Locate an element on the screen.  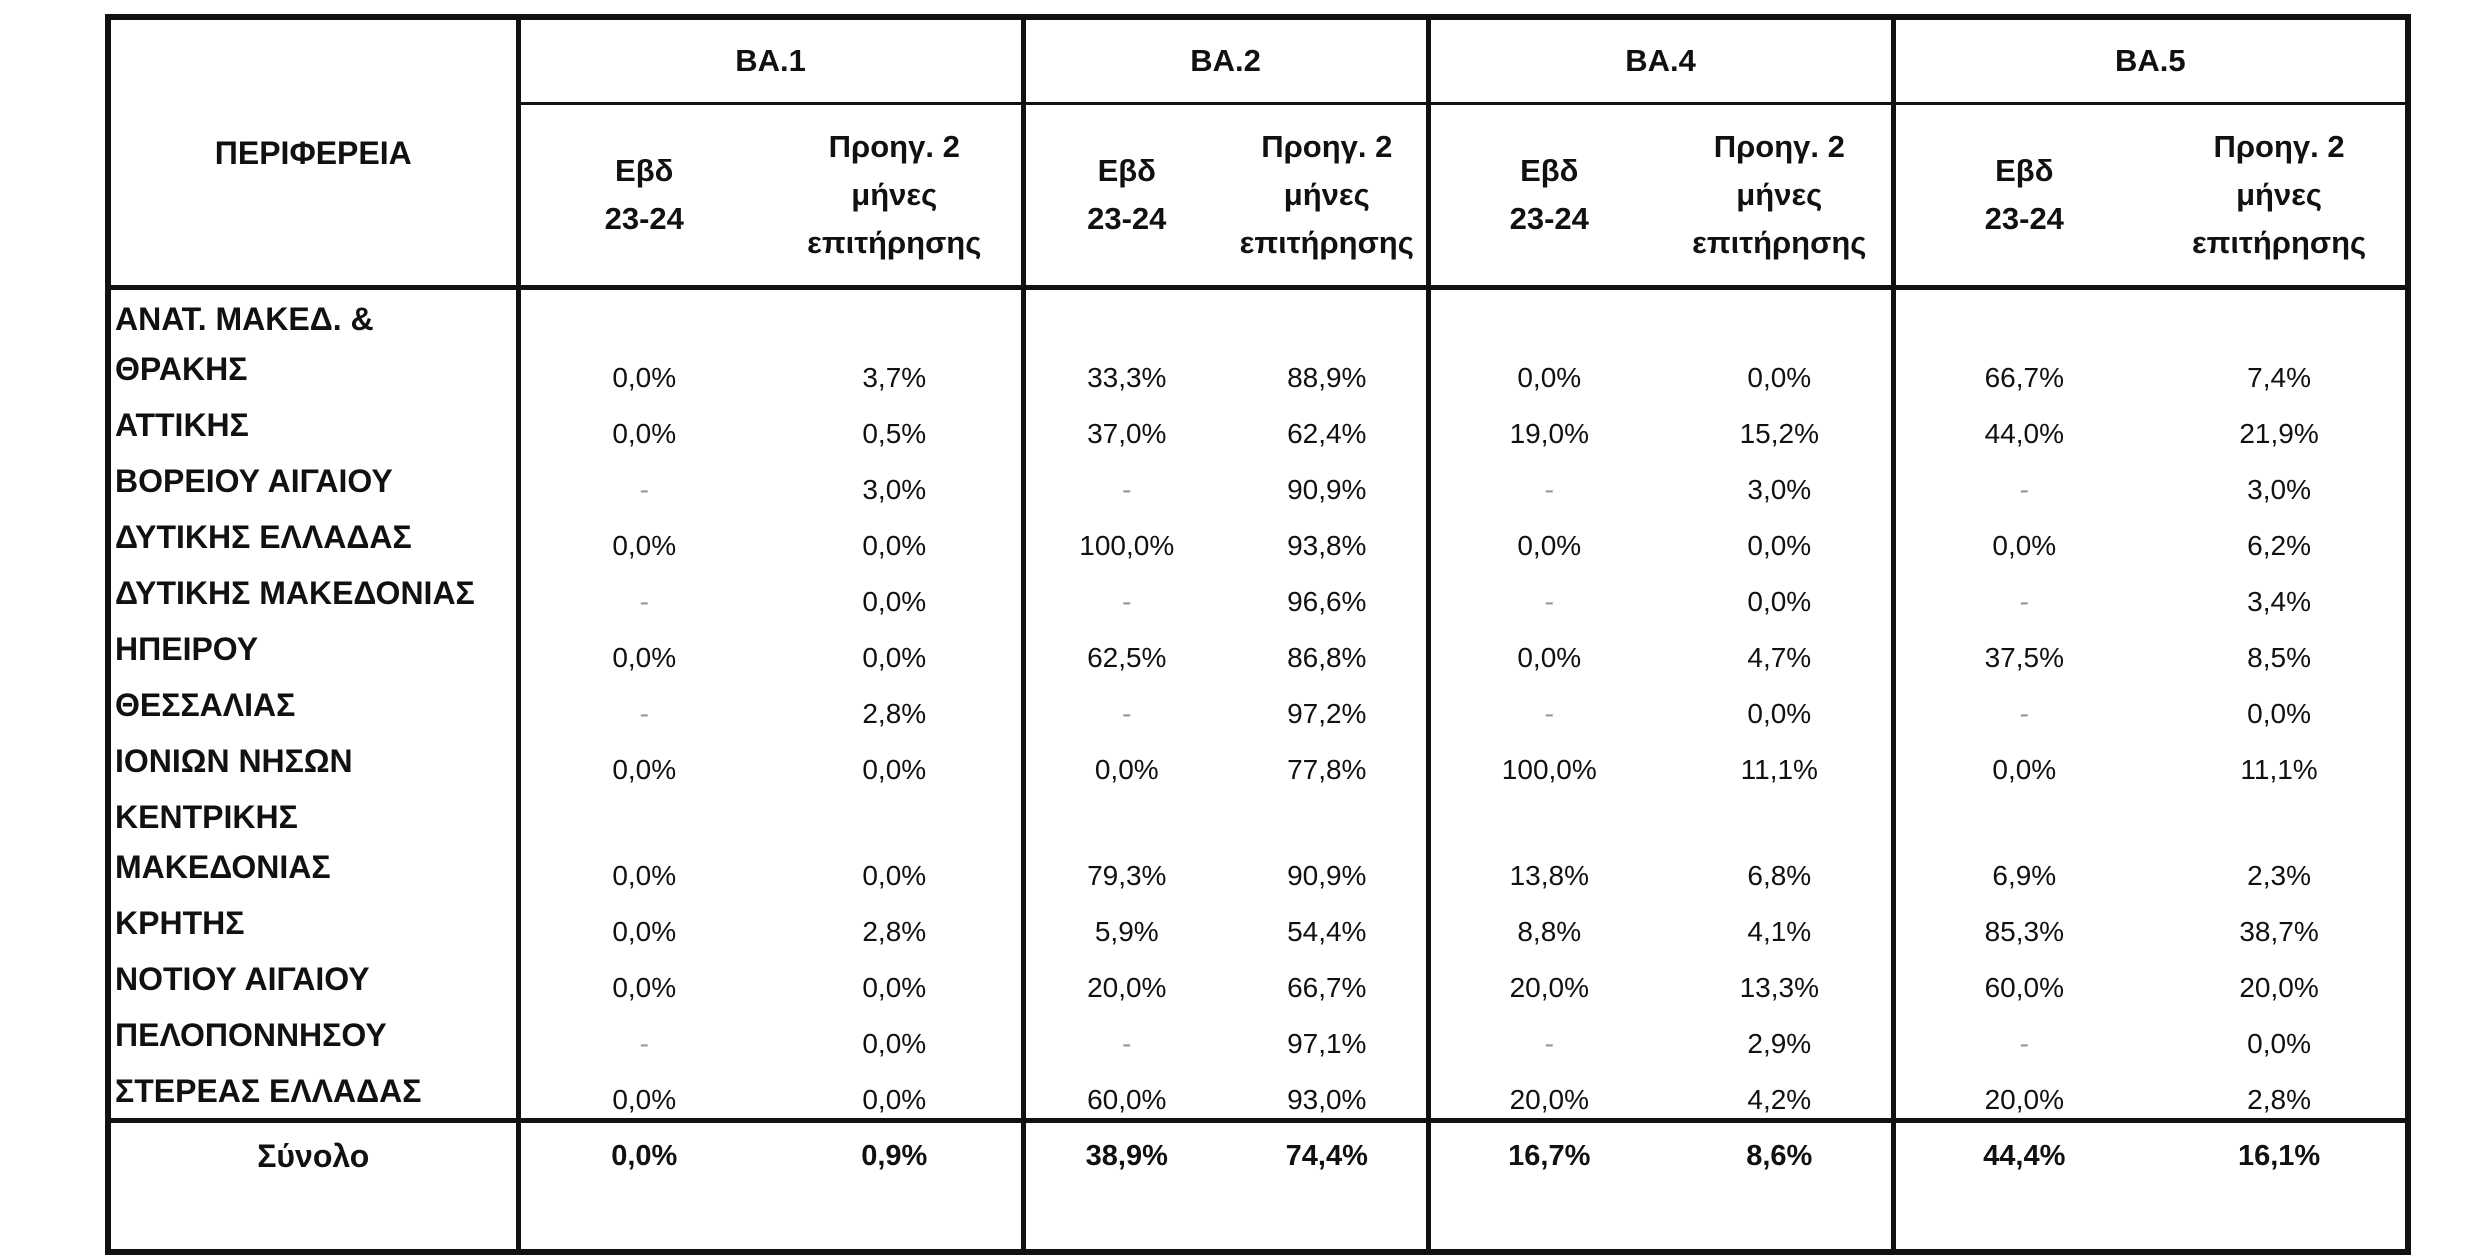
region-name: ΔΥΤΙΚΗΣ ΜΑΚΕΔΟΝΙΑΣ is located at coordinates (313, 592).